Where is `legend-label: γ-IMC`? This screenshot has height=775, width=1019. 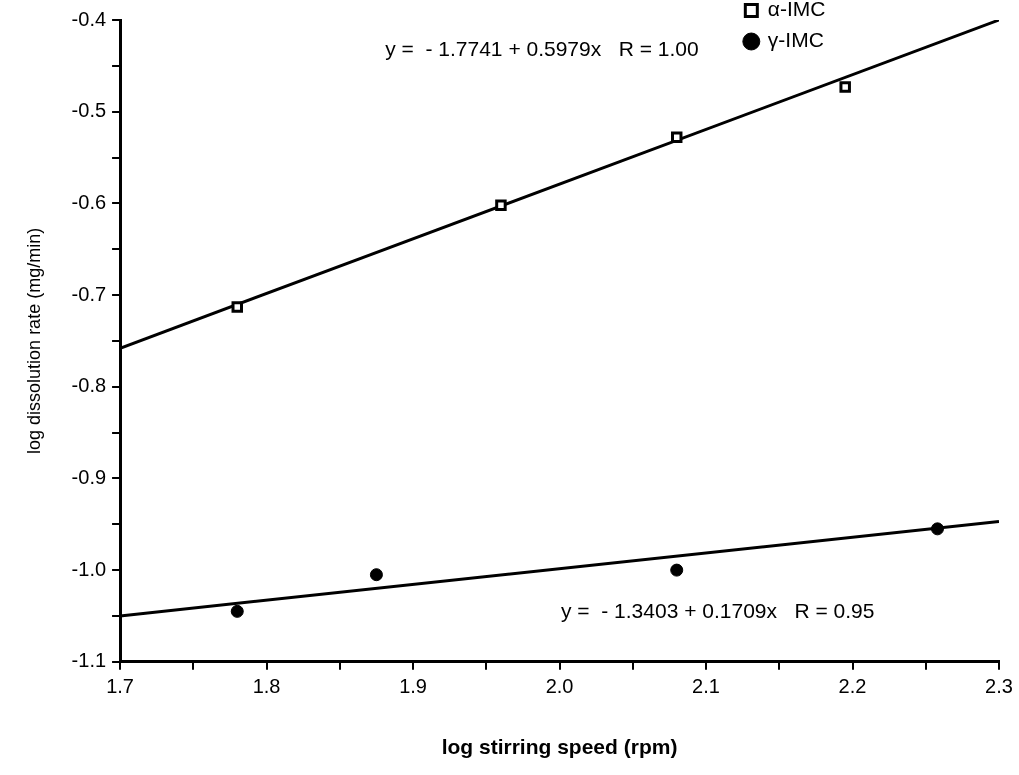
legend-label: γ-IMC is located at coordinates (795, 40).